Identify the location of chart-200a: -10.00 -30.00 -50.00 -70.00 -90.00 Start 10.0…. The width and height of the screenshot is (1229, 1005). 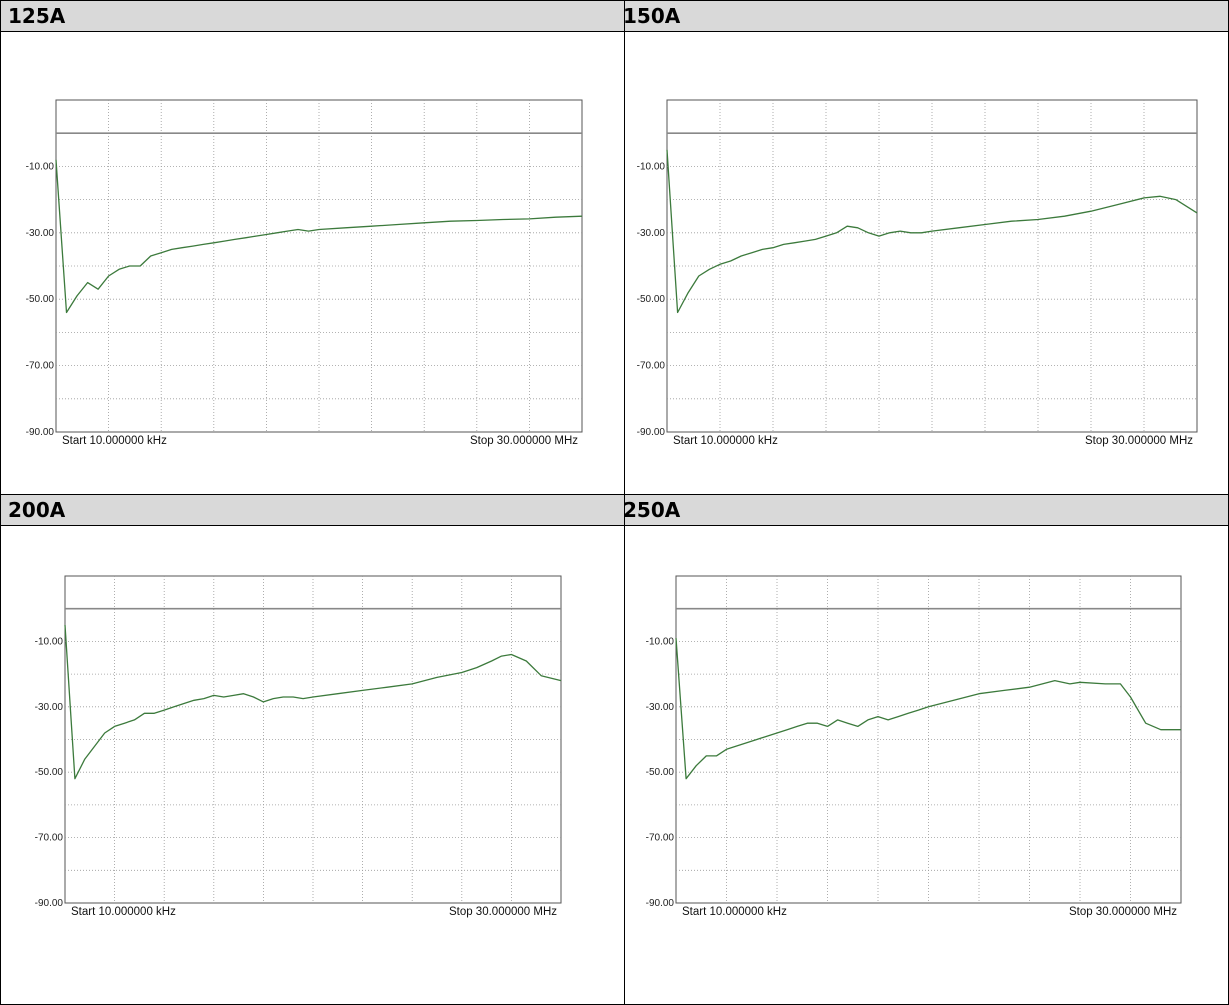
(298, 746).